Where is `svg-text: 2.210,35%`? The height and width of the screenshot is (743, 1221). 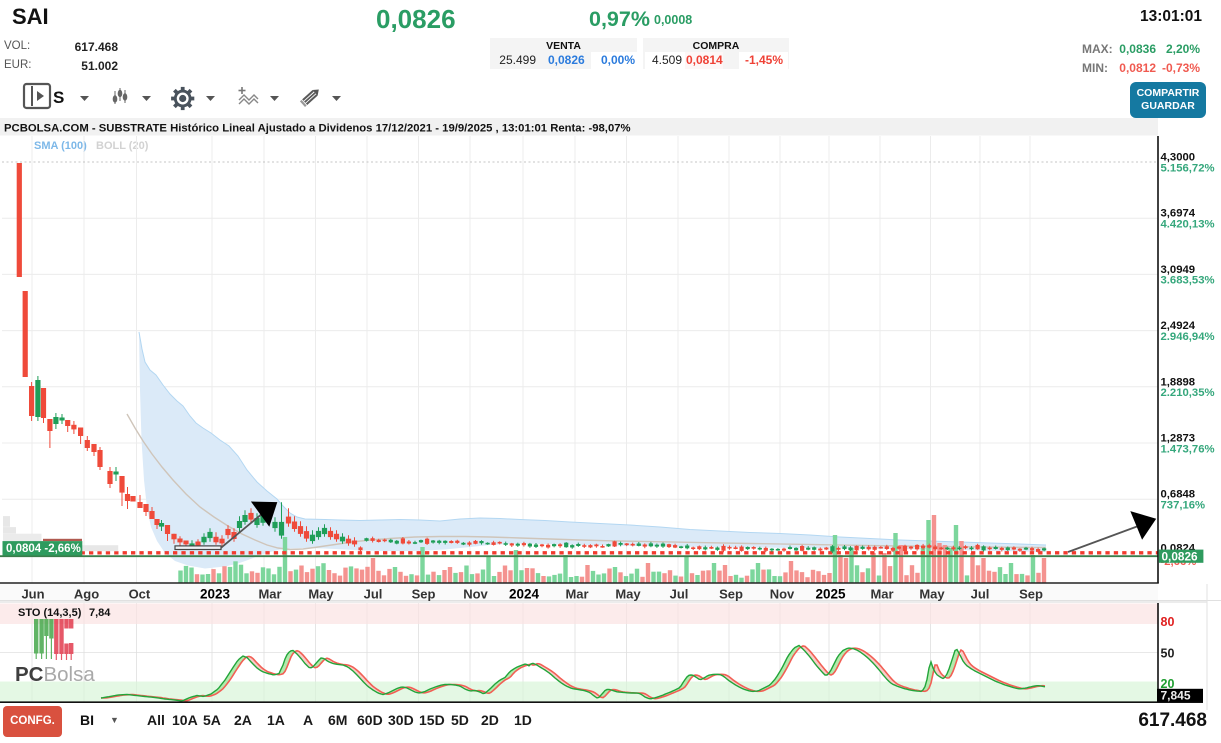
svg-text: 2.210,35% is located at coordinates (1188, 393).